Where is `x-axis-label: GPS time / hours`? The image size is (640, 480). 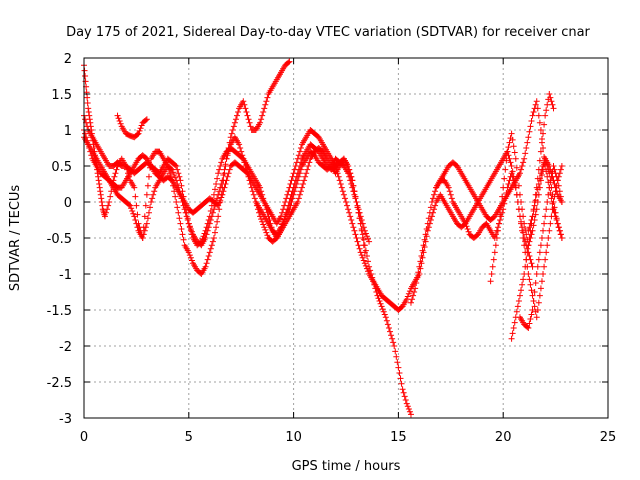 x-axis-label: GPS time / hours is located at coordinates (346, 466).